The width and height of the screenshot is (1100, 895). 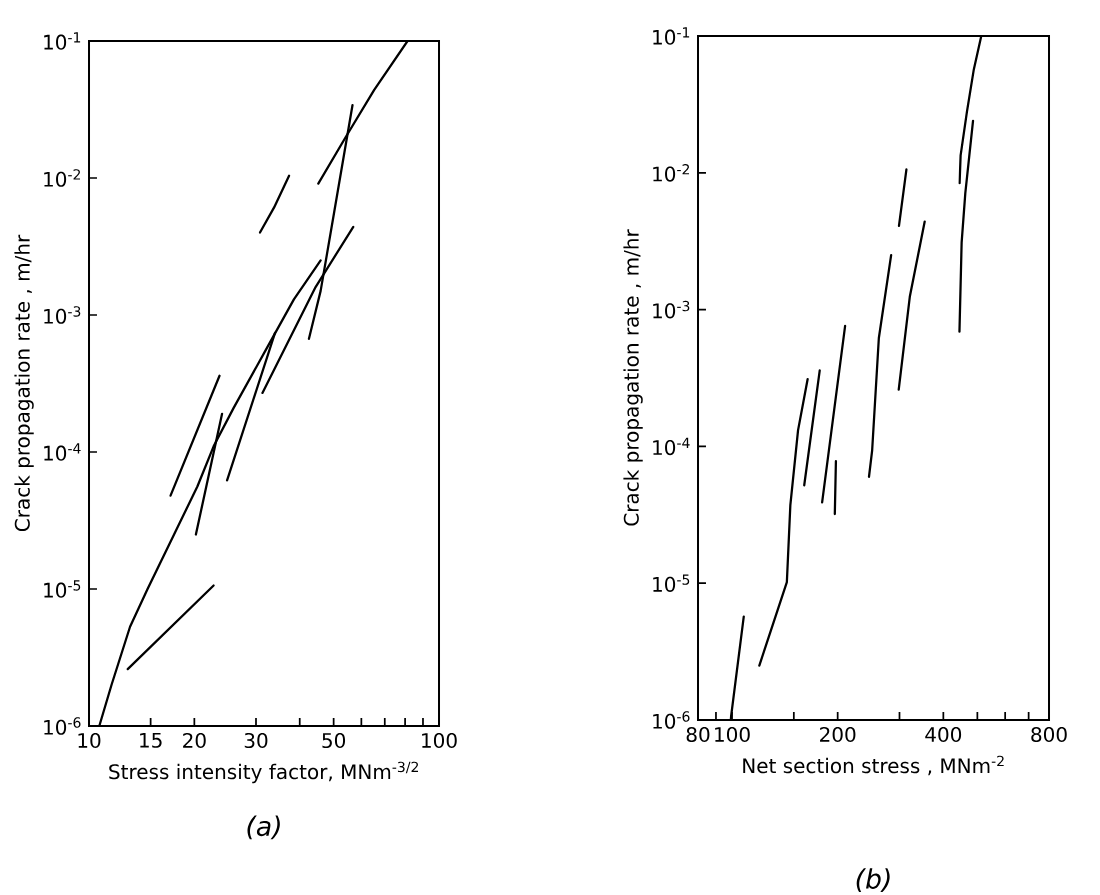 I want to click on x-tick-label: 400, so click(x=943, y=734).